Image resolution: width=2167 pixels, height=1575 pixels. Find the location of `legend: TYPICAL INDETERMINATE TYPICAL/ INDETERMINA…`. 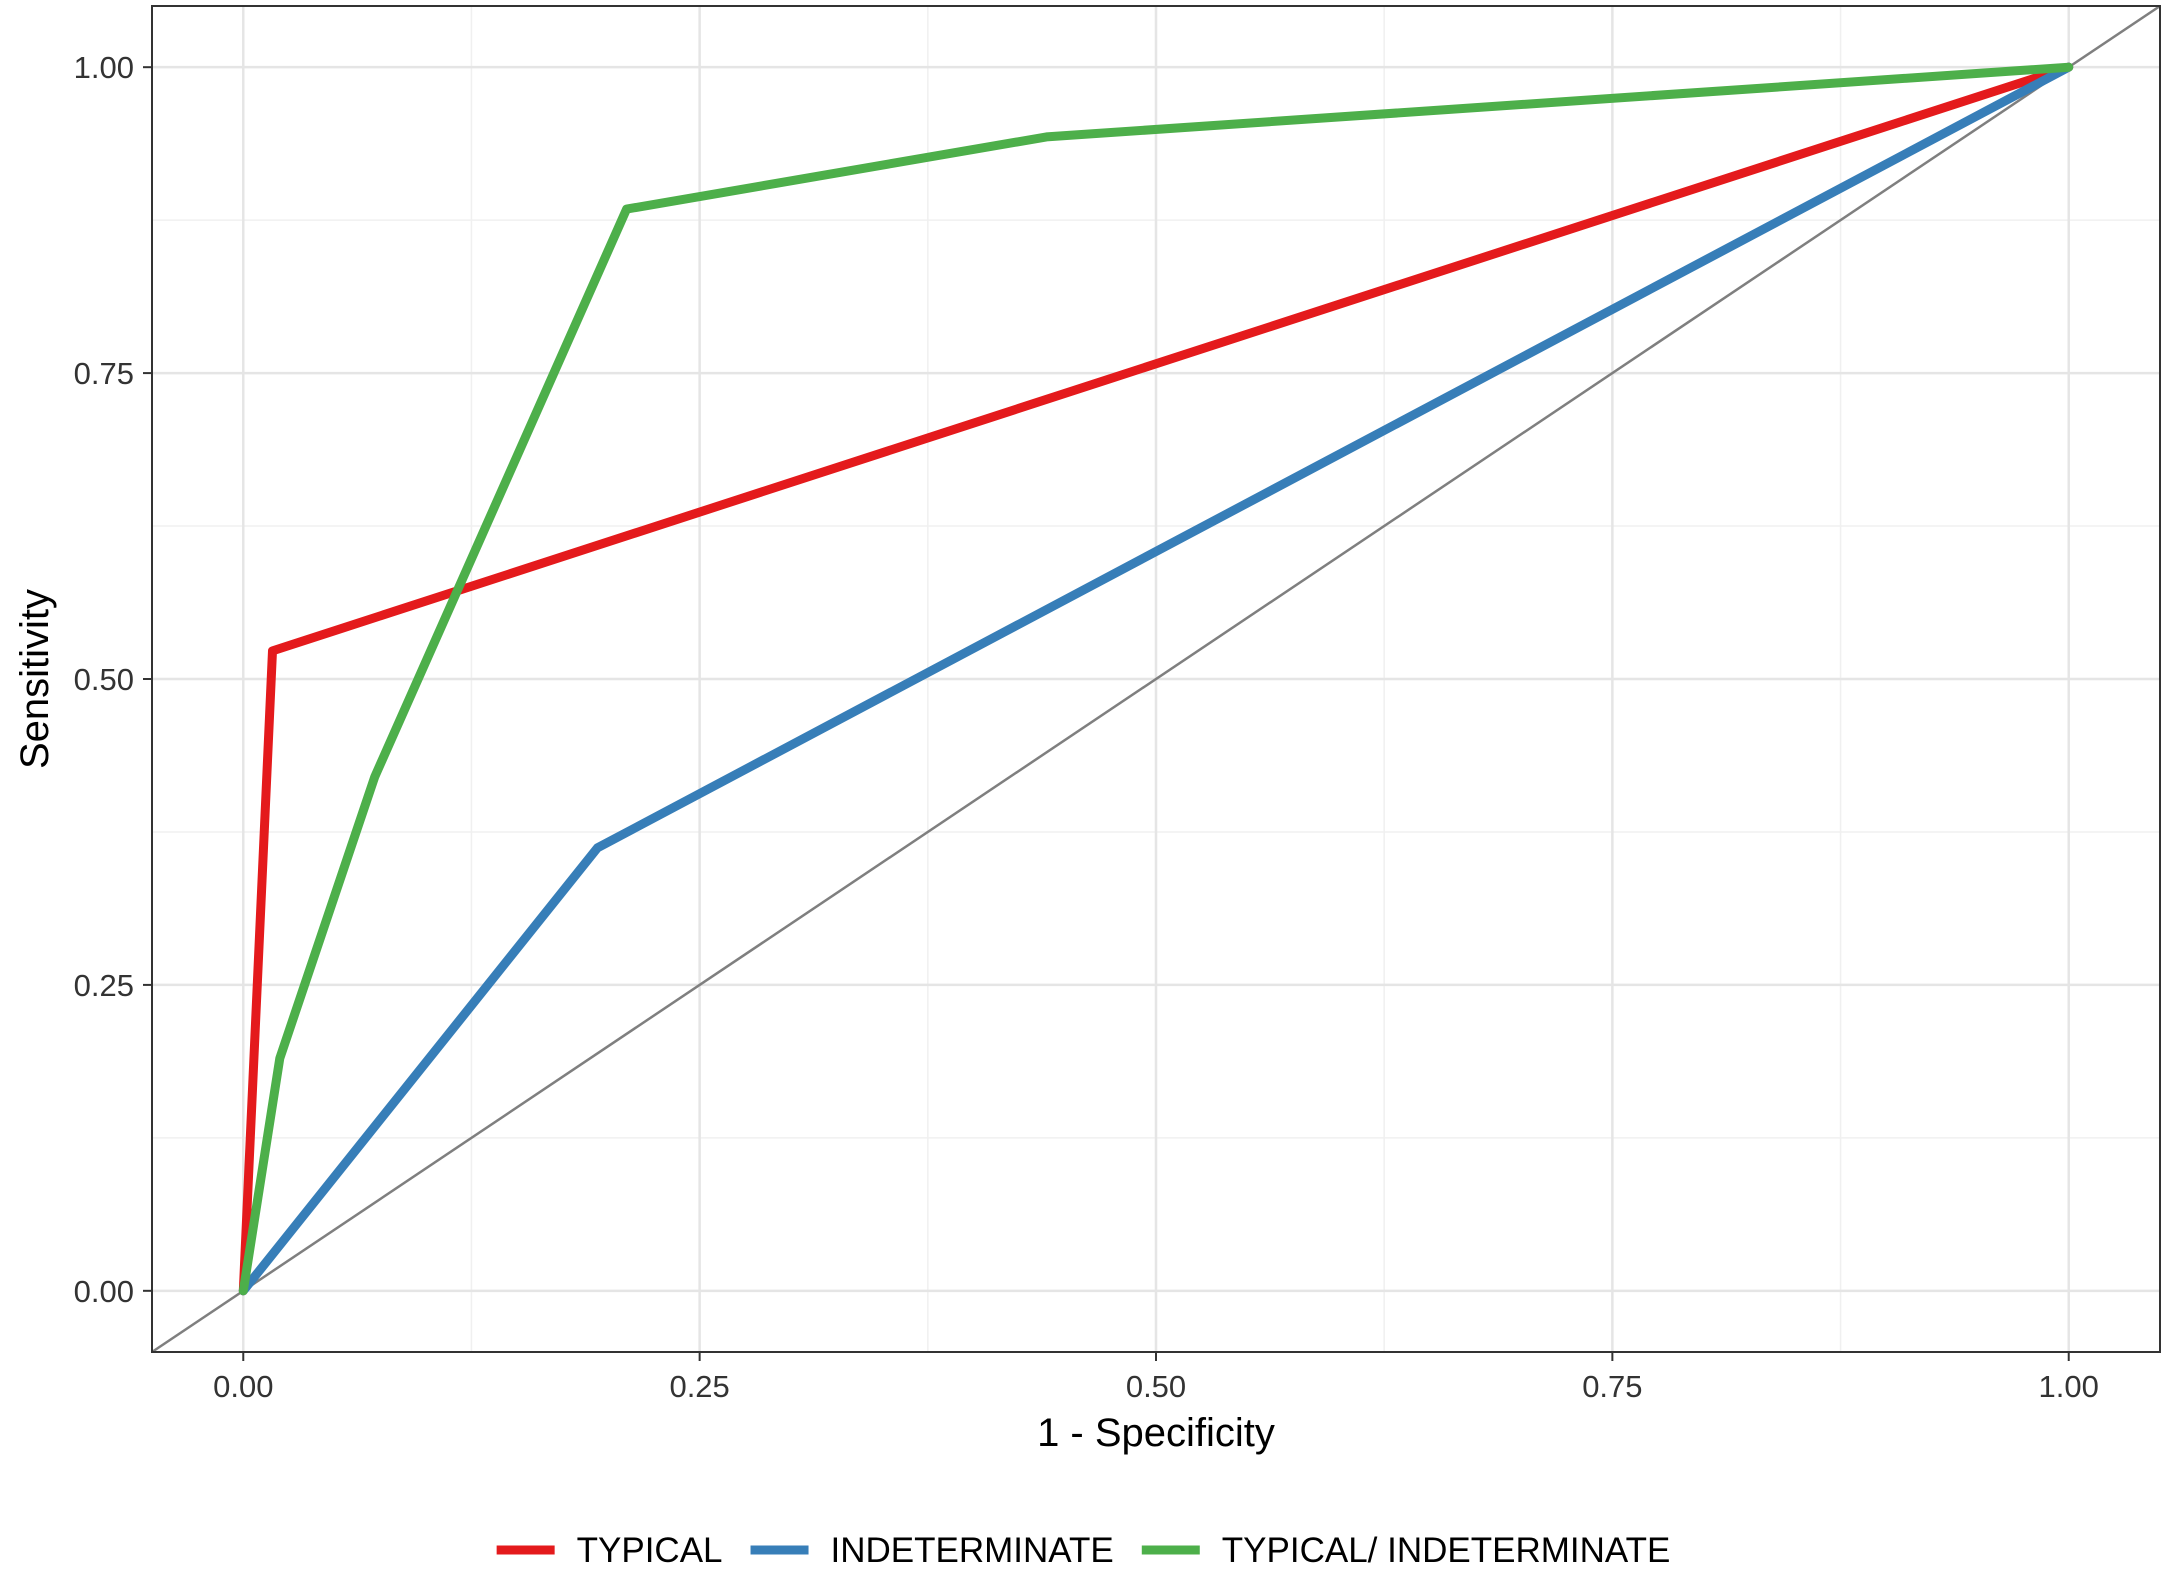

legend: TYPICAL INDETERMINATE TYPICAL/ INDETERMINA… is located at coordinates (1083, 1550).